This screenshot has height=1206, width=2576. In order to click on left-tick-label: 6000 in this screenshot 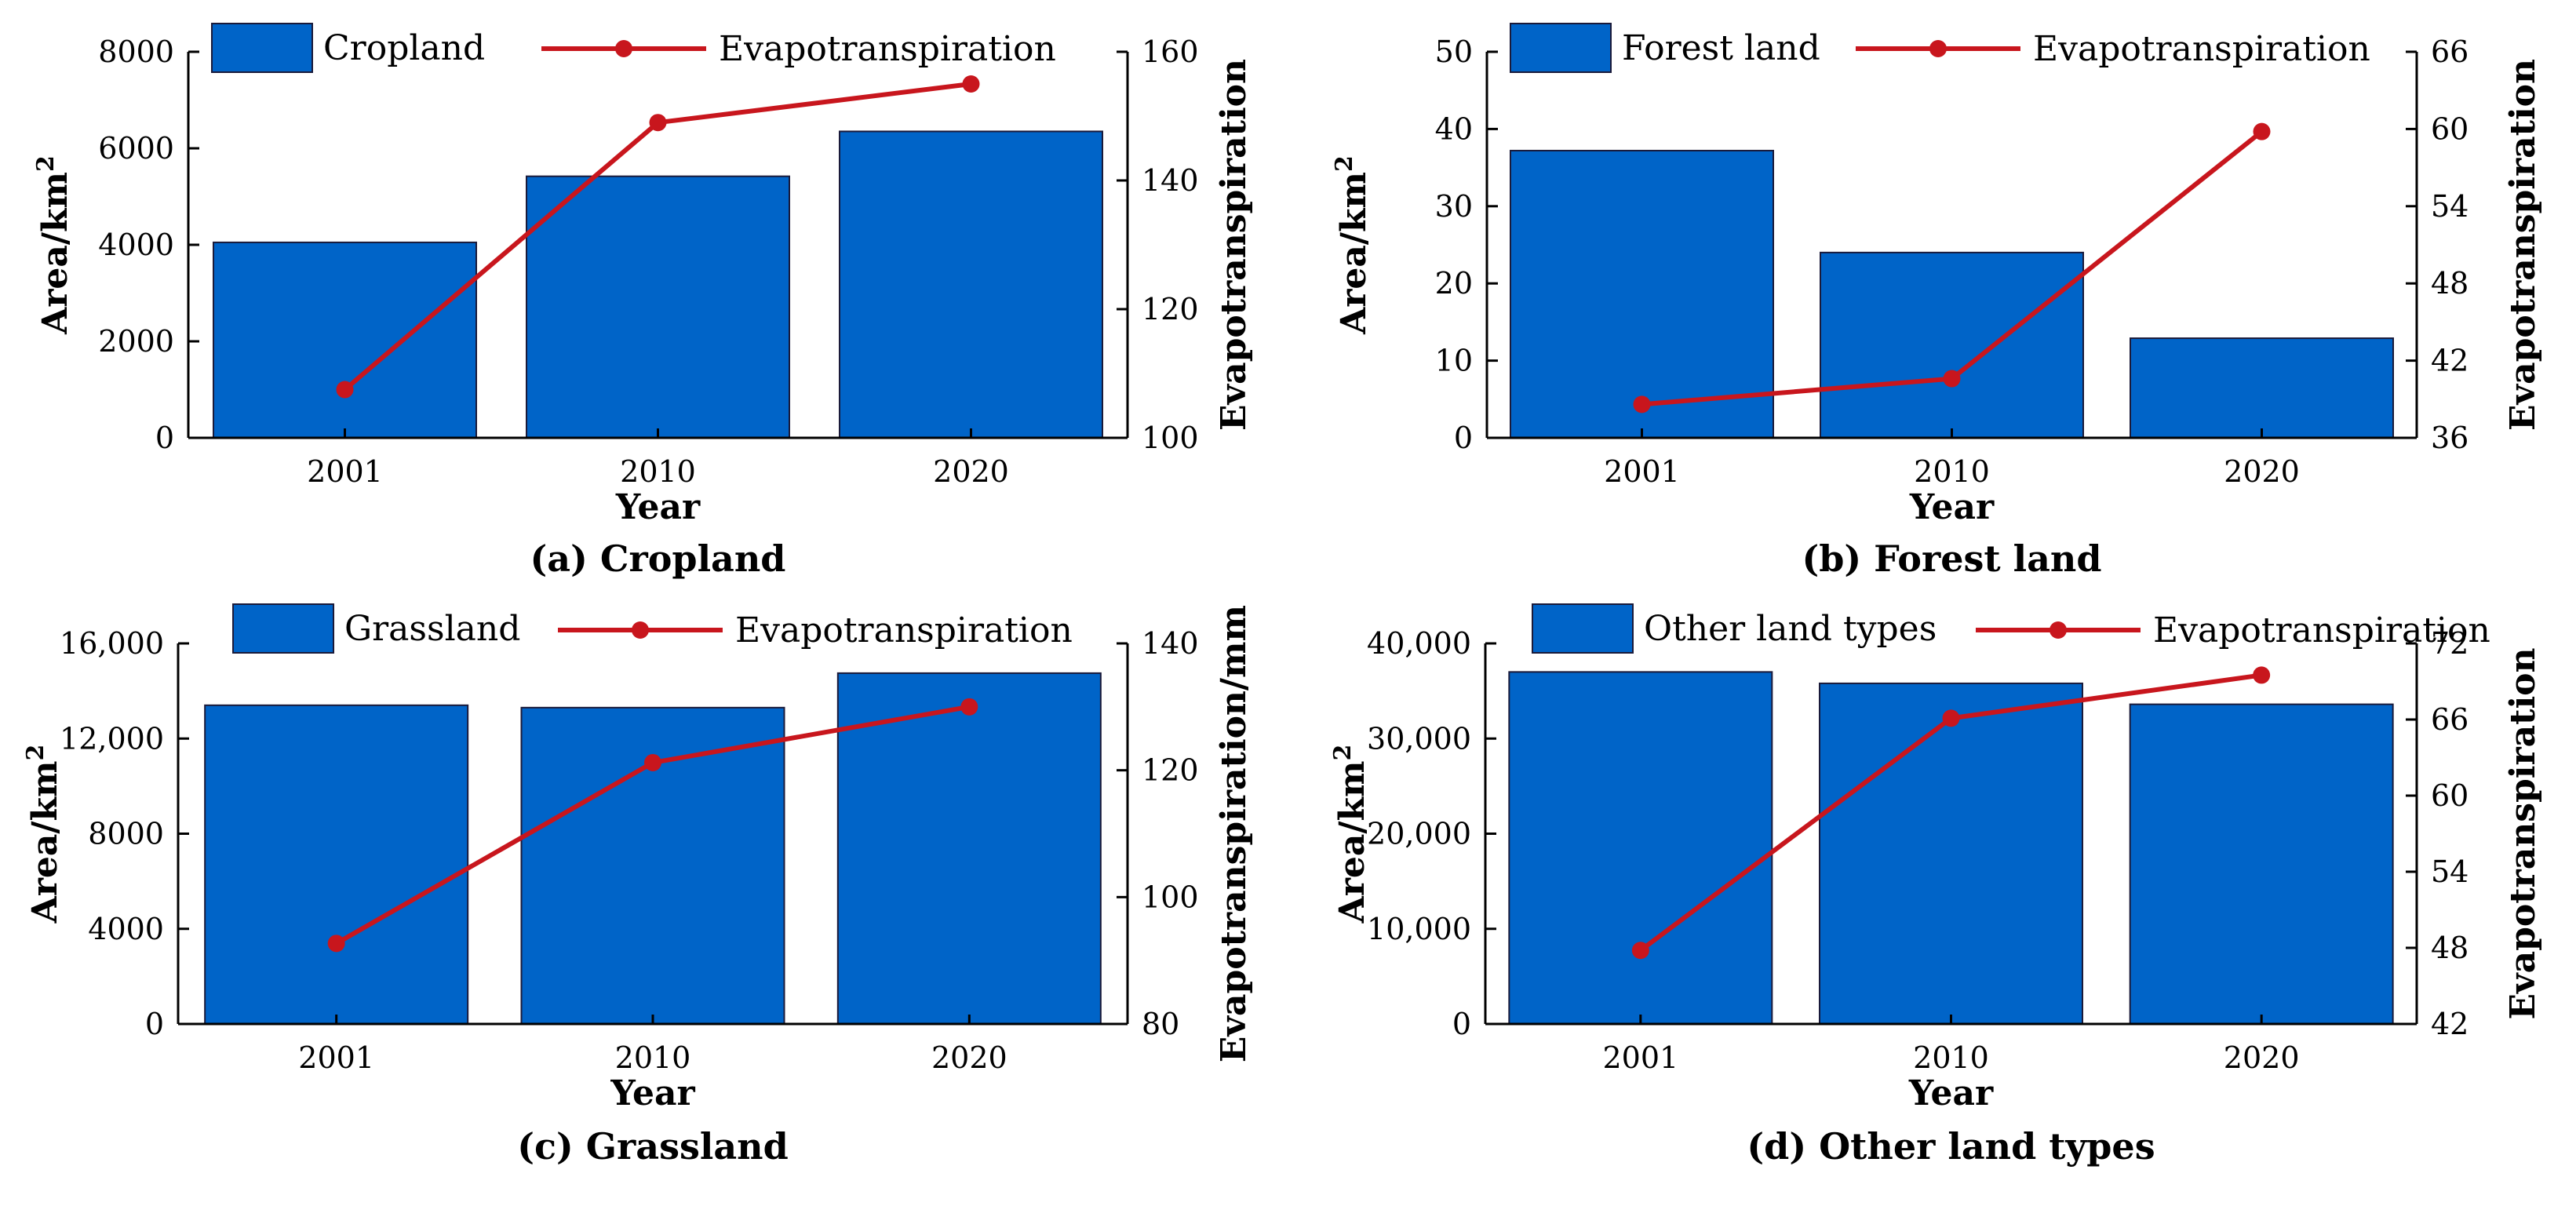, I will do `click(136, 148)`.